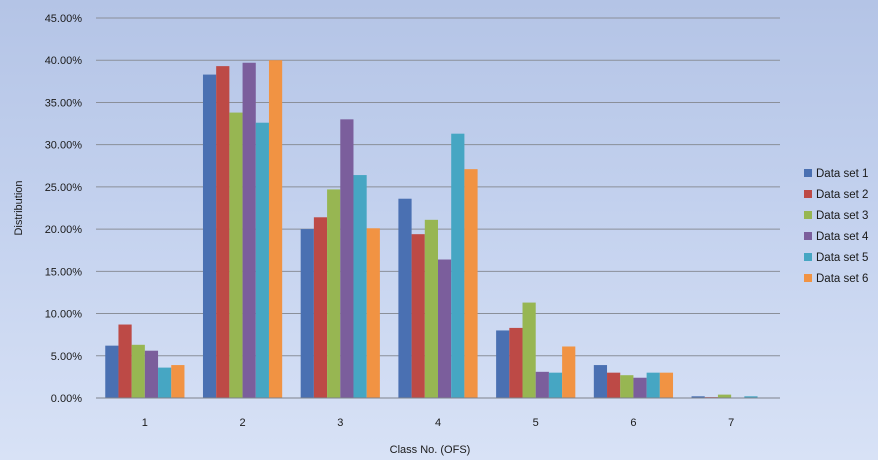  Describe the element at coordinates (842, 174) in the screenshot. I see `legend-label: Data set 1` at that location.